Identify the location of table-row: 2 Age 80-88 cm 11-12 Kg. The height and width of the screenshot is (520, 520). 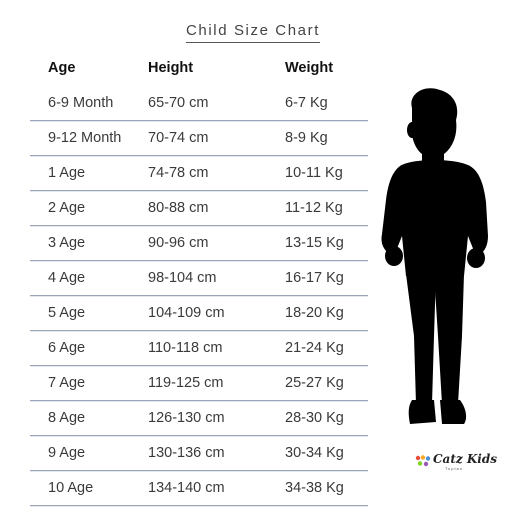
(199, 208).